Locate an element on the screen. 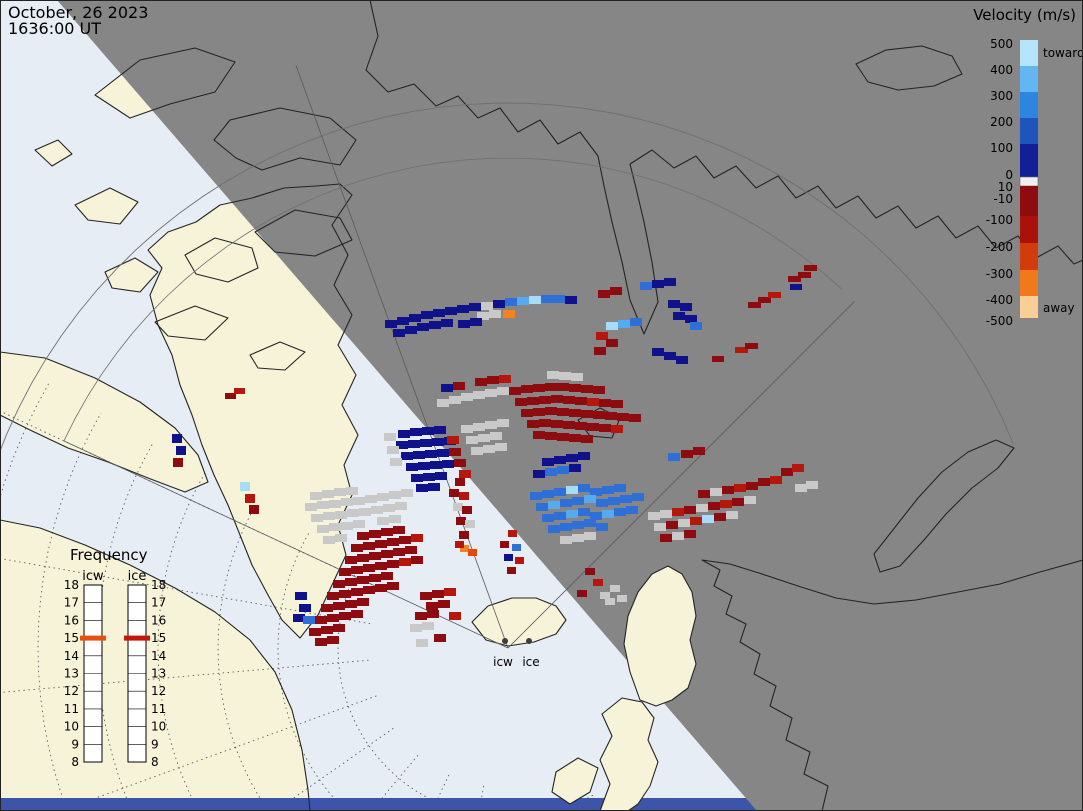  velocity-tick-label: 200 is located at coordinates (1001, 122).